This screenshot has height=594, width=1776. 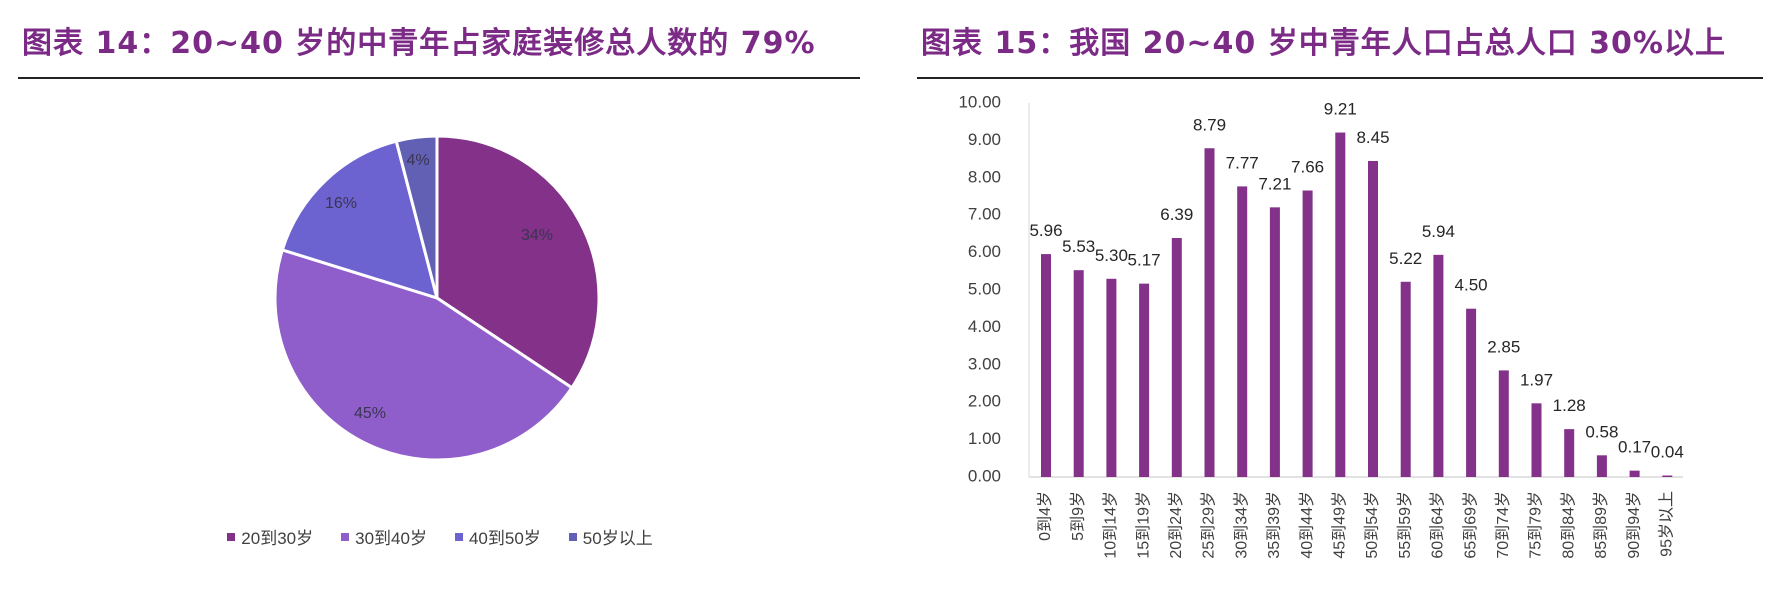 What do you see at coordinates (1274, 525) in the screenshot?
I see `x-category-label: 35到39岁` at bounding box center [1274, 525].